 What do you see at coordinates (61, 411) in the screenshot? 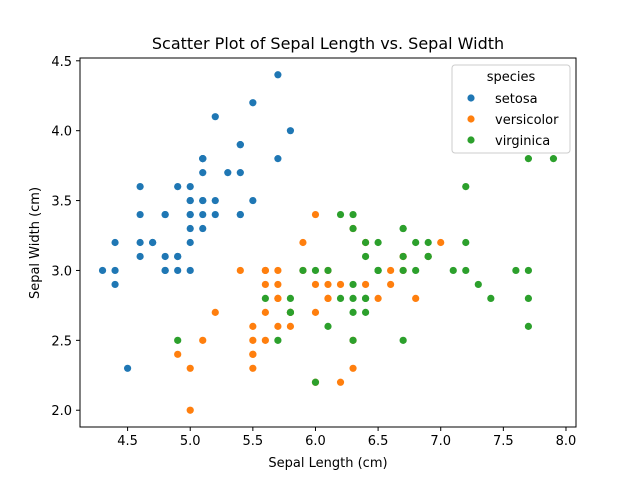
I see `y-tick-label: 2.0` at bounding box center [61, 411].